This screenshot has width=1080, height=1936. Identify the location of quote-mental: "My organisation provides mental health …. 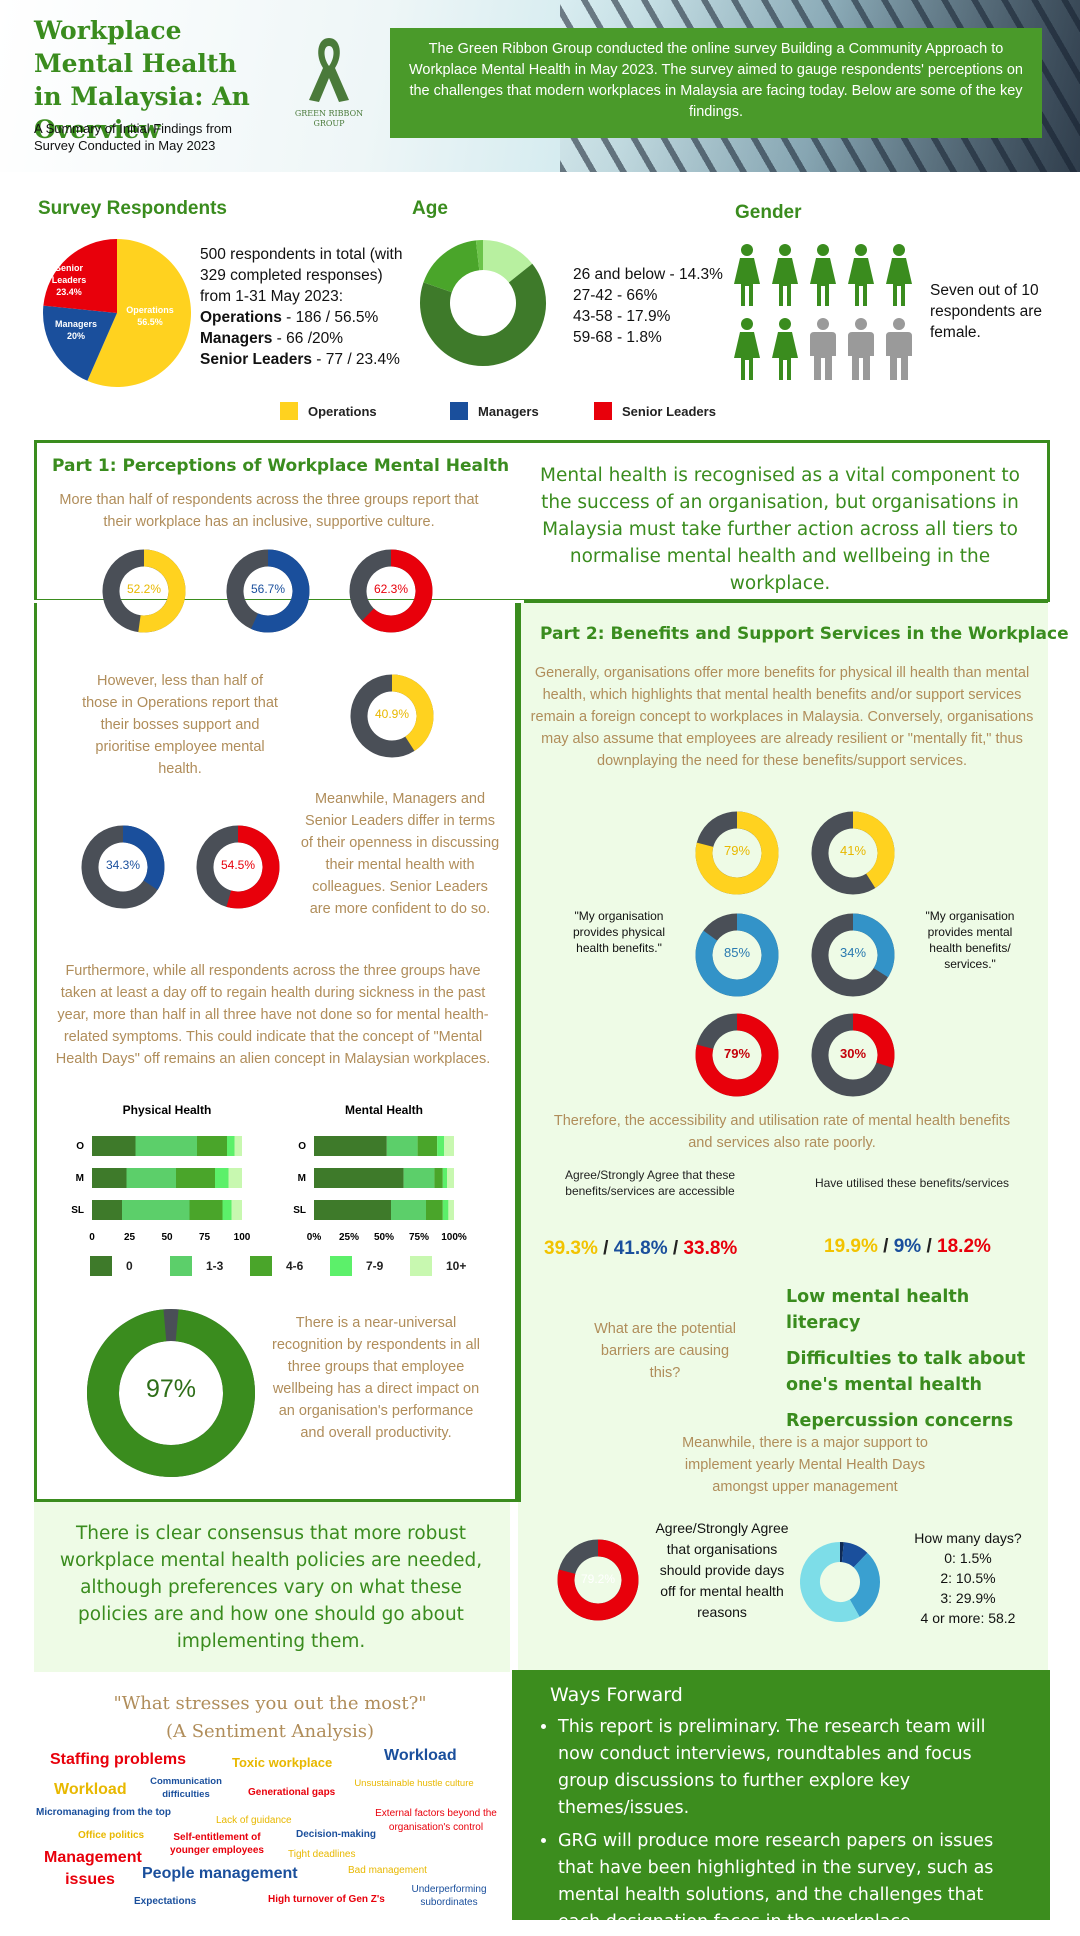
(970, 940).